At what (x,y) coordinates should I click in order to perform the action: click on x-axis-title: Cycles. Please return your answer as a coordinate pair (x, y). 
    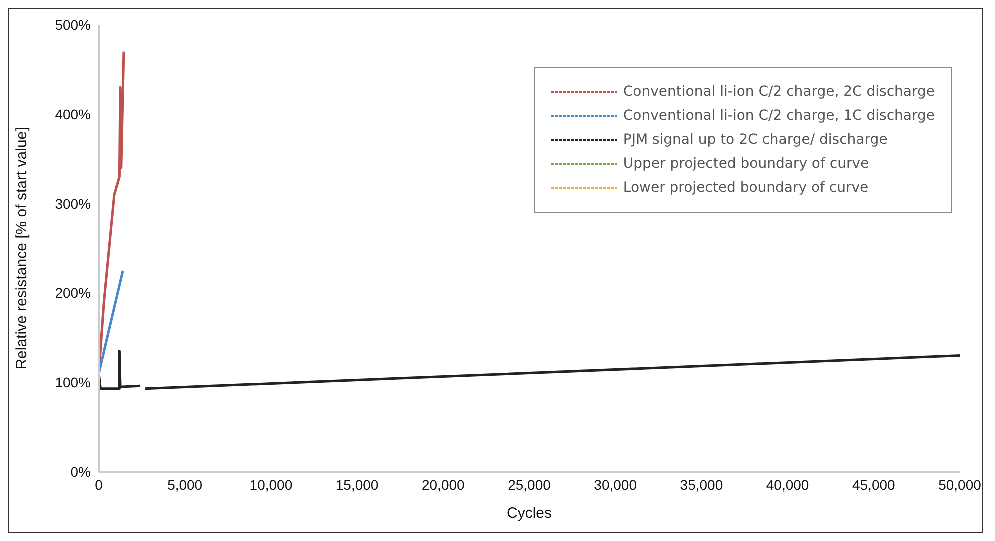
    Looking at the image, I should click on (529, 513).